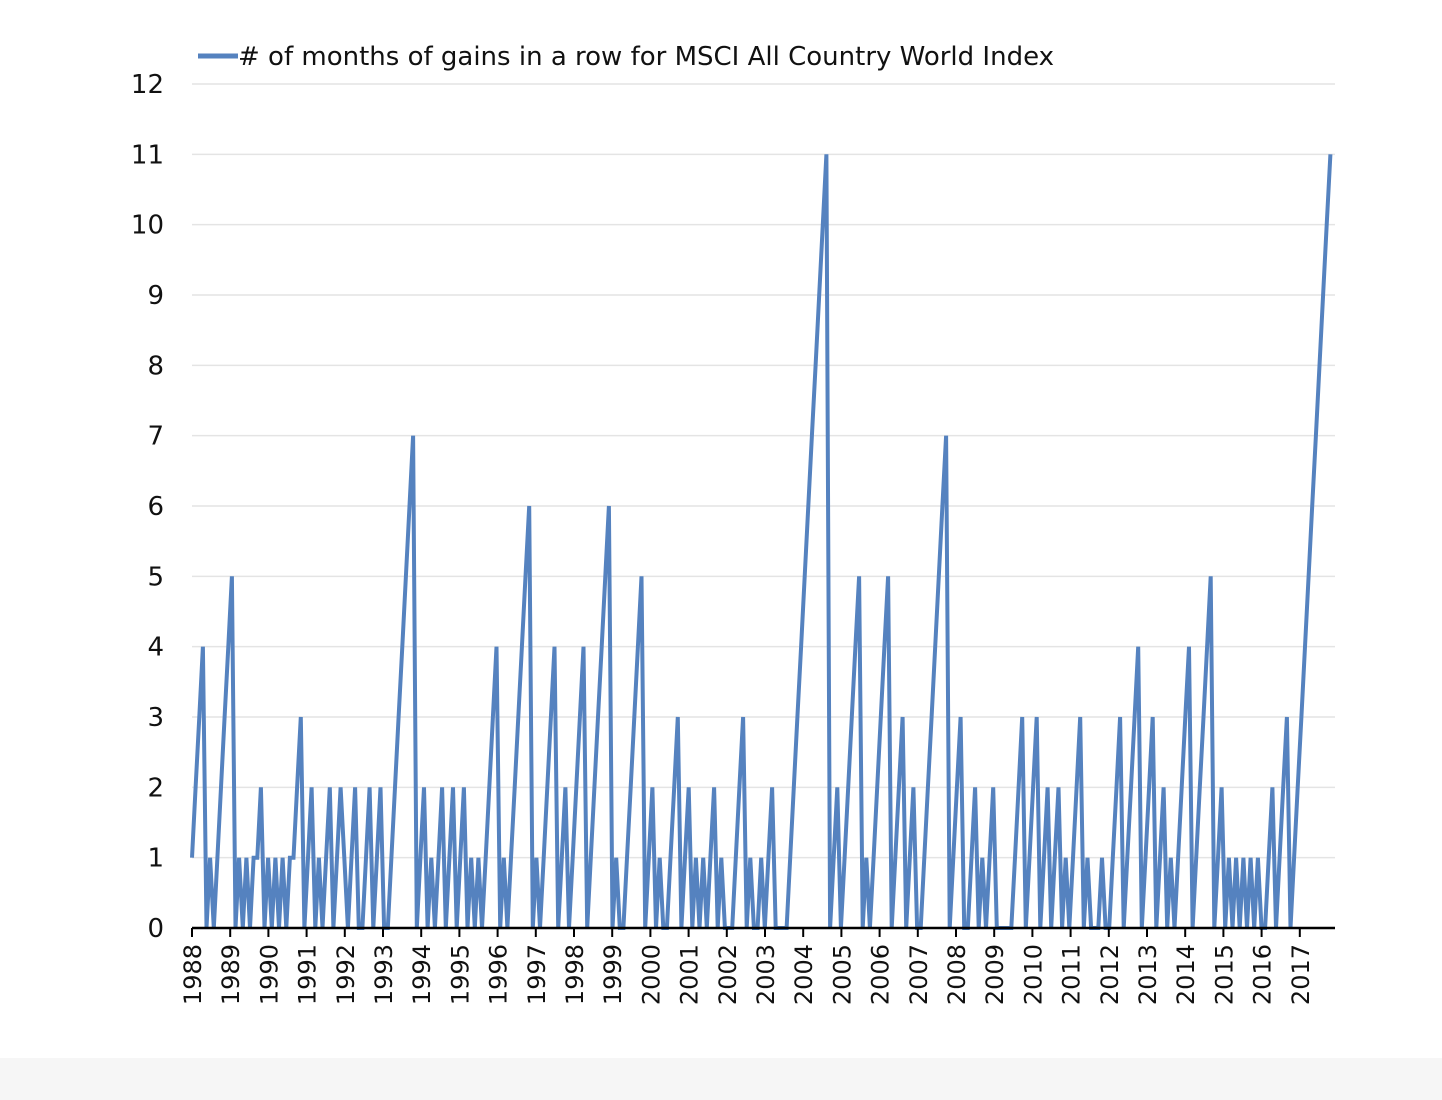 The image size is (1442, 1100). Describe the element at coordinates (155, 366) in the screenshot. I see `y-tick-label: 8` at that location.